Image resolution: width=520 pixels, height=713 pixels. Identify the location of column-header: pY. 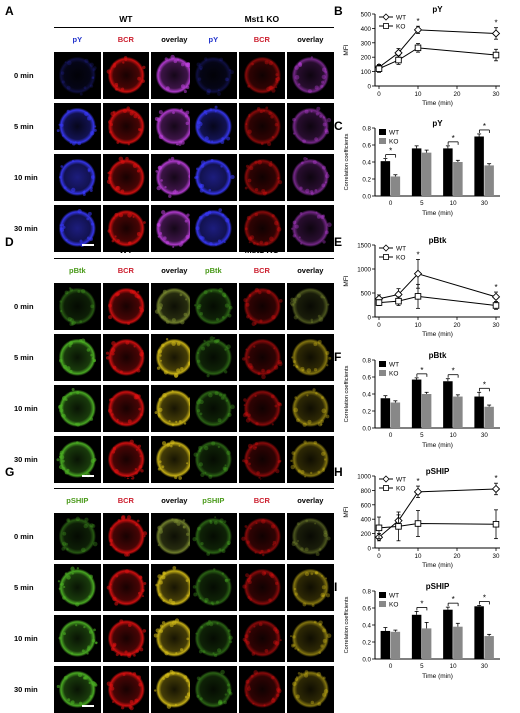
(77, 39).